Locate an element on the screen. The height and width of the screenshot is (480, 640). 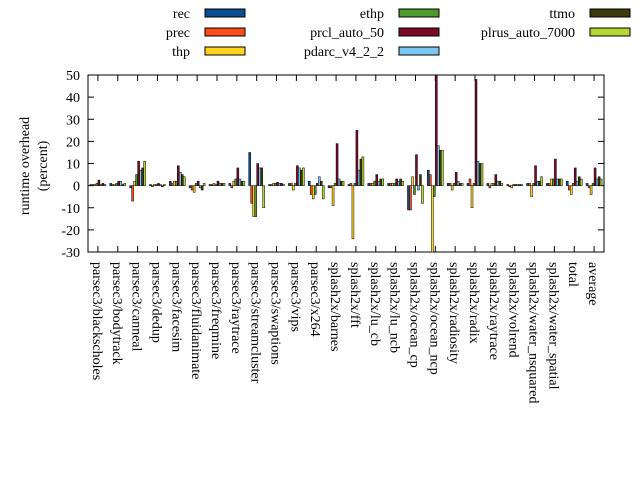
y-tick-label: 0 is located at coordinates (76, 187).